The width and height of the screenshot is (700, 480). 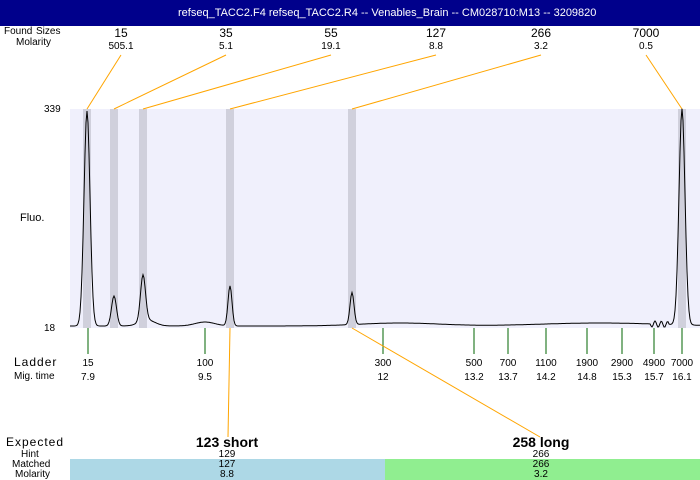 I want to click on ladder-mig-time: 15.7, so click(x=654, y=377).